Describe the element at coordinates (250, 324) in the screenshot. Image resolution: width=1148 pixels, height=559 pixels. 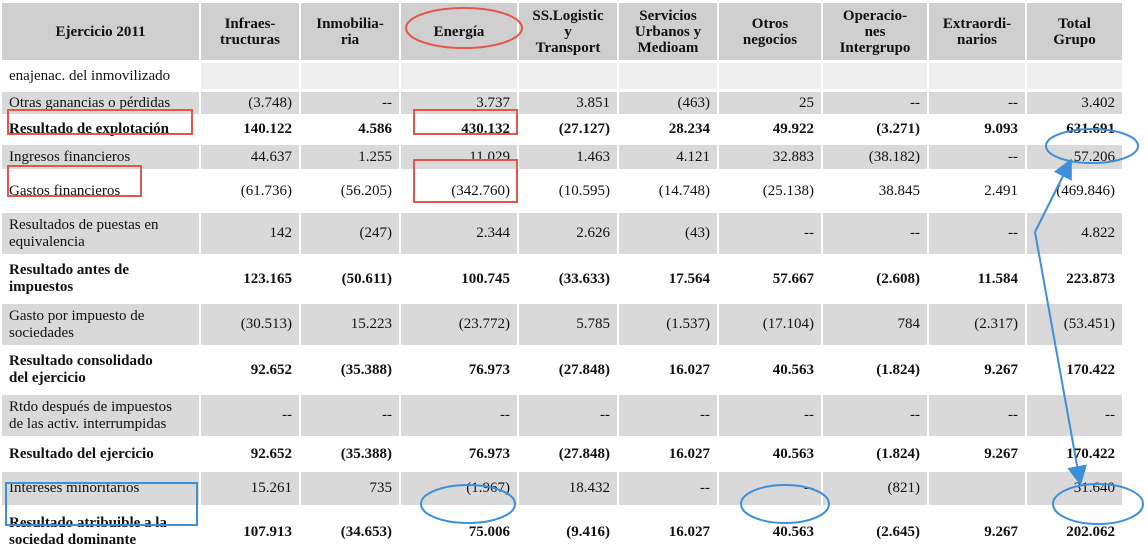
I see `cell-value: (30.513)` at that location.